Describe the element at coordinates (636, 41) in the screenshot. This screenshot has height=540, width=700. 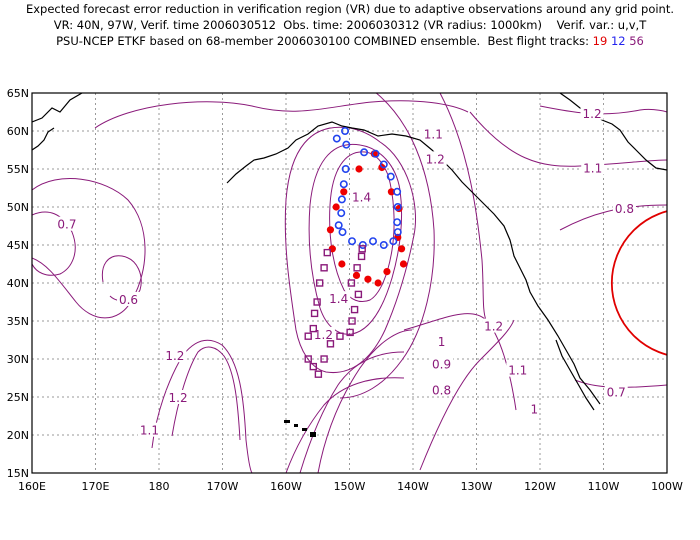
I see `flight-track-56-label: 56` at that location.